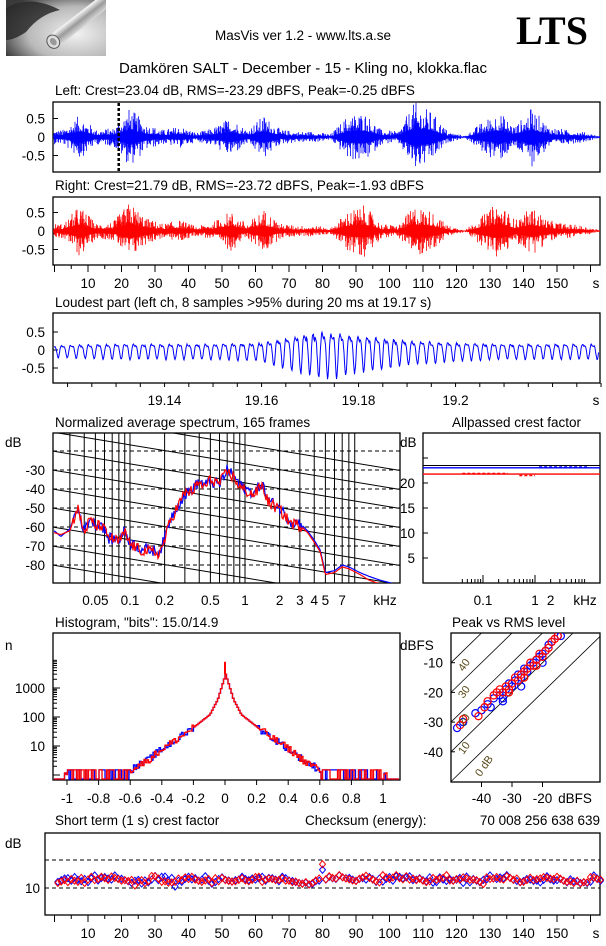 This screenshot has height=946, width=606. What do you see at coordinates (482, 798) in the screenshot?
I see `peak-rms-xtick-label: -40` at bounding box center [482, 798].